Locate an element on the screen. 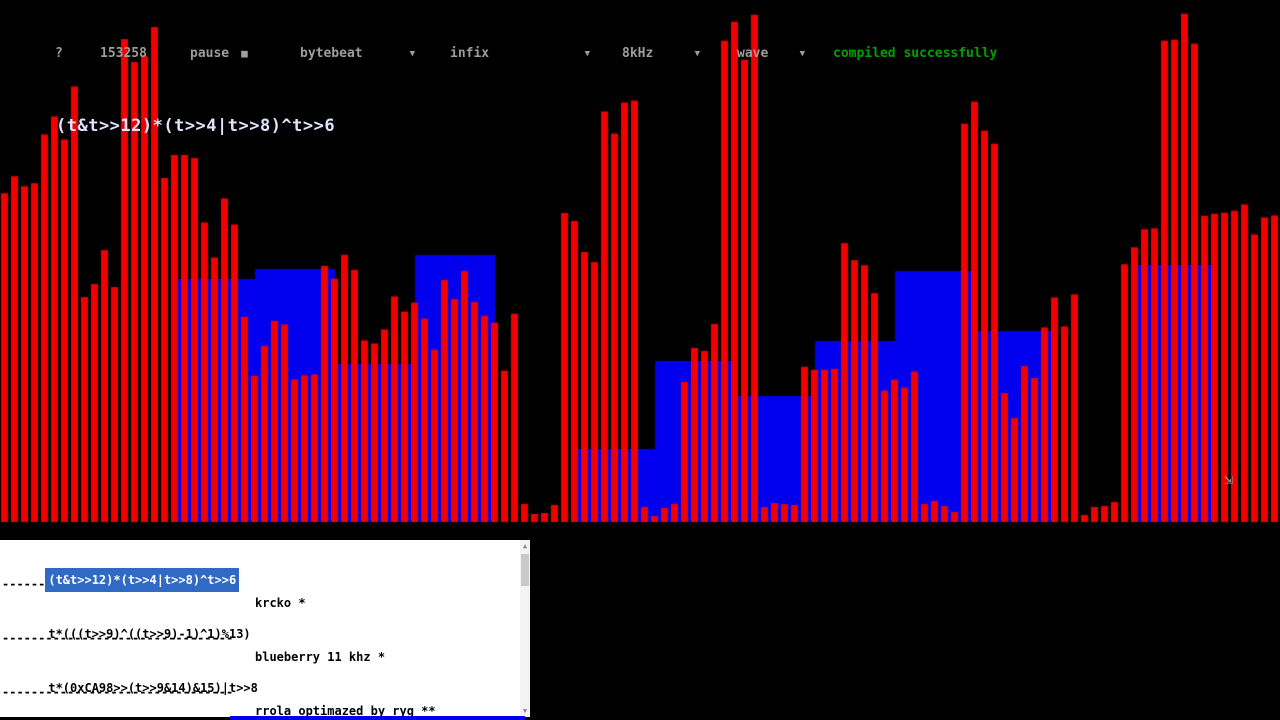  notation-select-value: infix is located at coordinates (470, 53).